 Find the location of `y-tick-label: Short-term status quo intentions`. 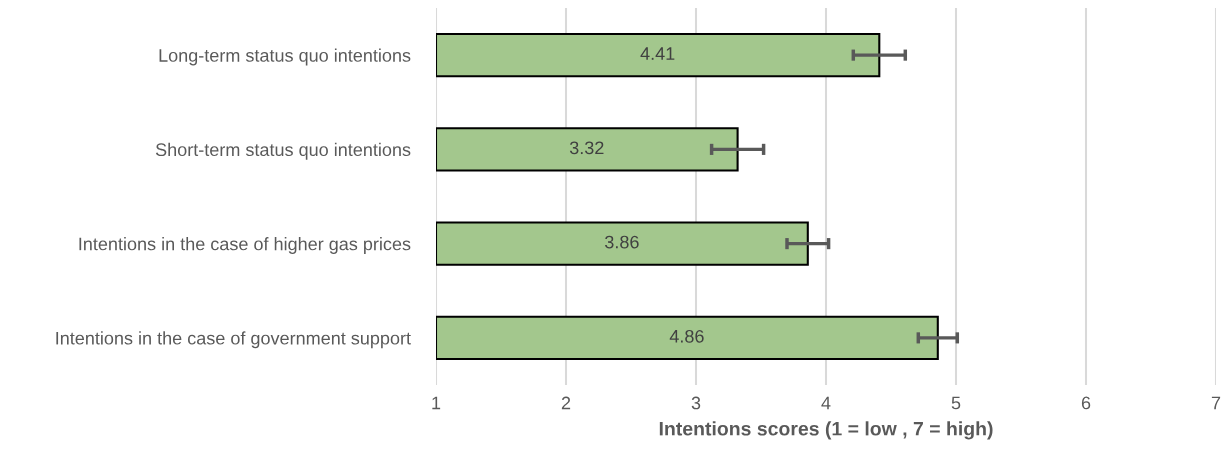

y-tick-label: Short-term status quo intentions is located at coordinates (283, 151).